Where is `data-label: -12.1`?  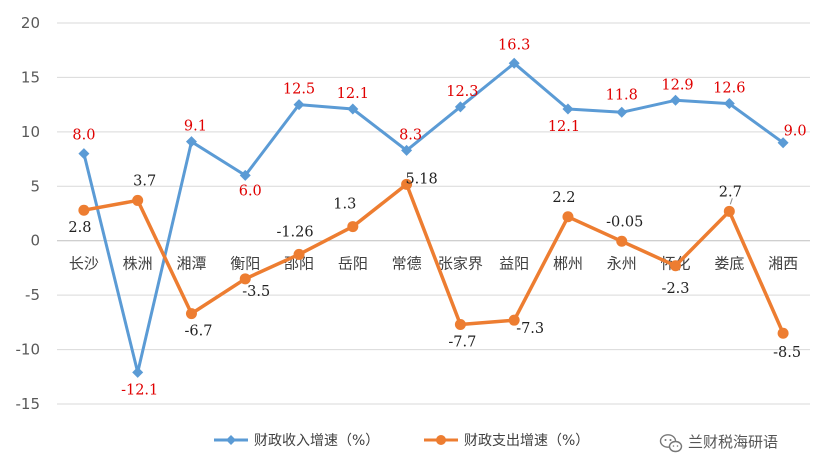
data-label: -12.1 is located at coordinates (139, 390).